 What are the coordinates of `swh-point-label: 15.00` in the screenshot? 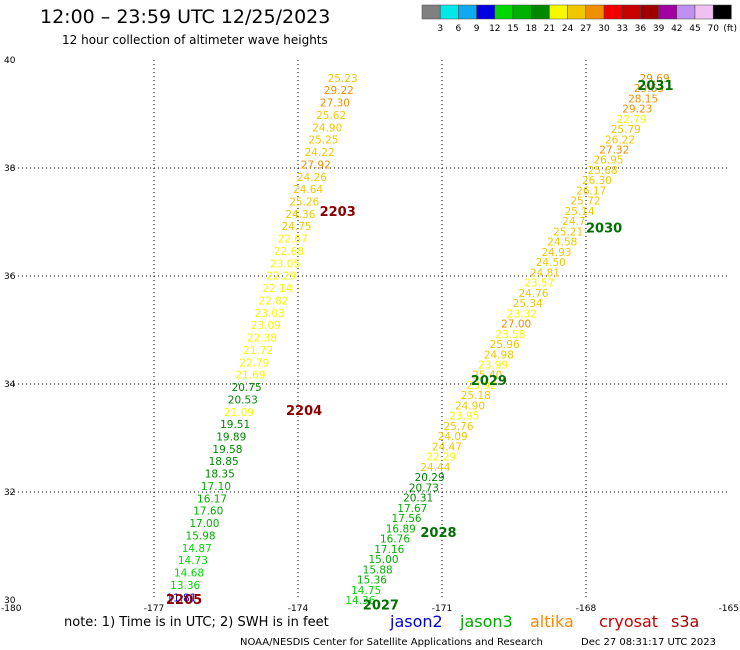 It's located at (383, 560).